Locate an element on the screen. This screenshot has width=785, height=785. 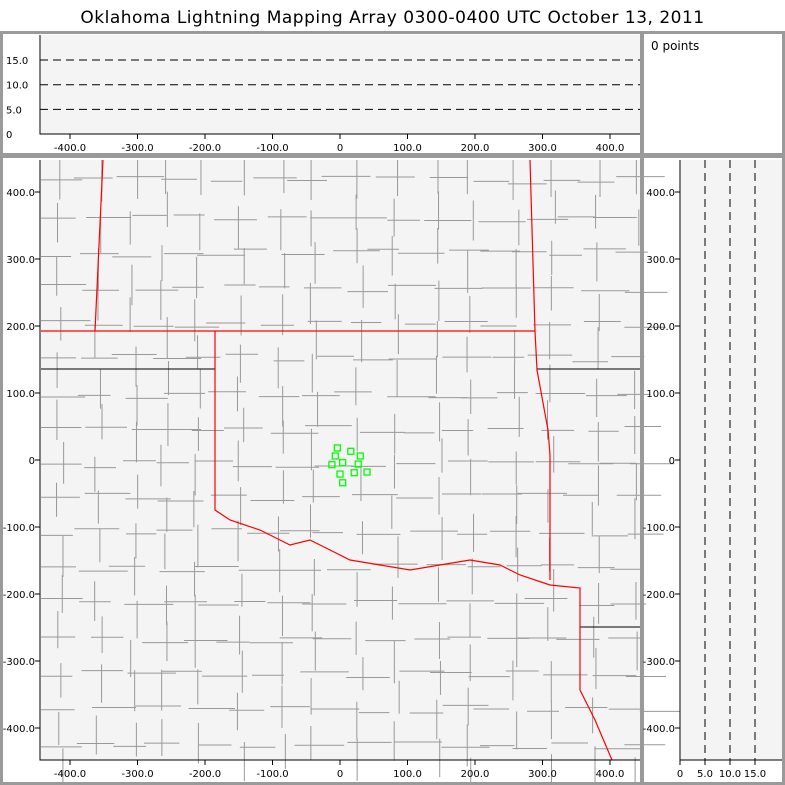
points-count-box: 0 points is located at coordinates (713, 93).